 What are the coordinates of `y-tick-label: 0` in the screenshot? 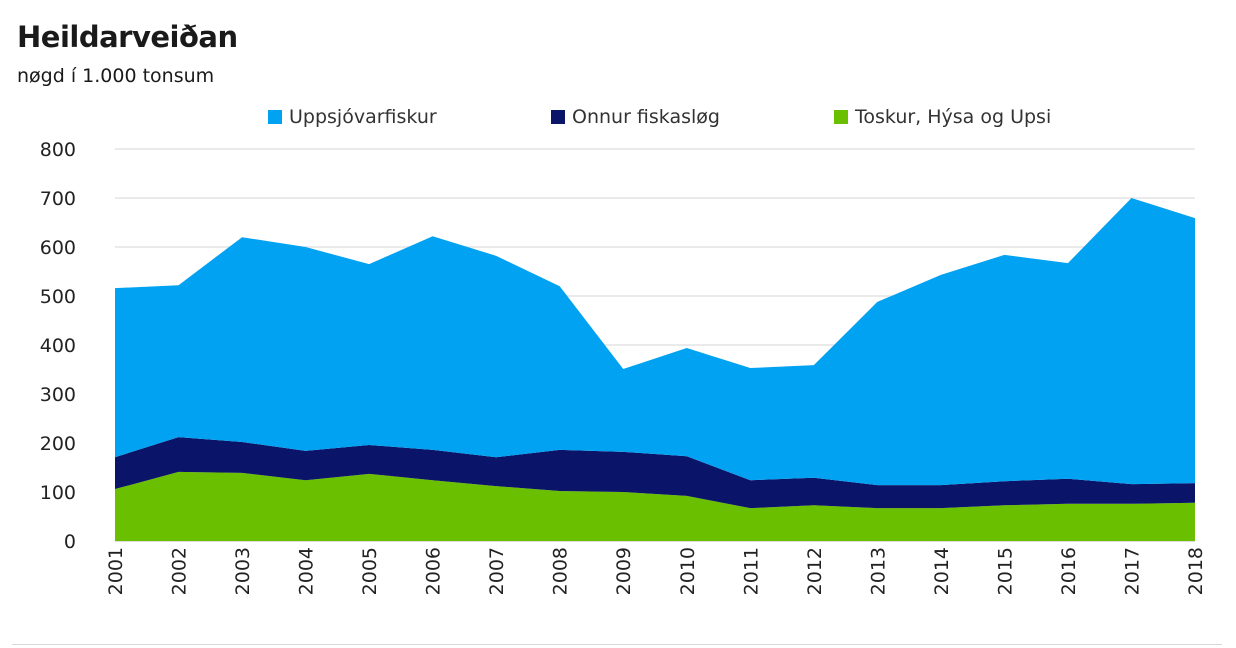 It's located at (70, 542).